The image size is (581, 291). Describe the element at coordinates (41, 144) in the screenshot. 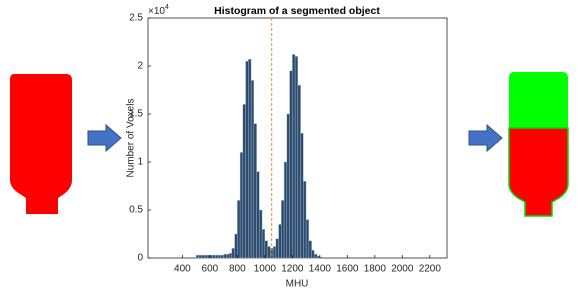

I see `segmented-object` at that location.